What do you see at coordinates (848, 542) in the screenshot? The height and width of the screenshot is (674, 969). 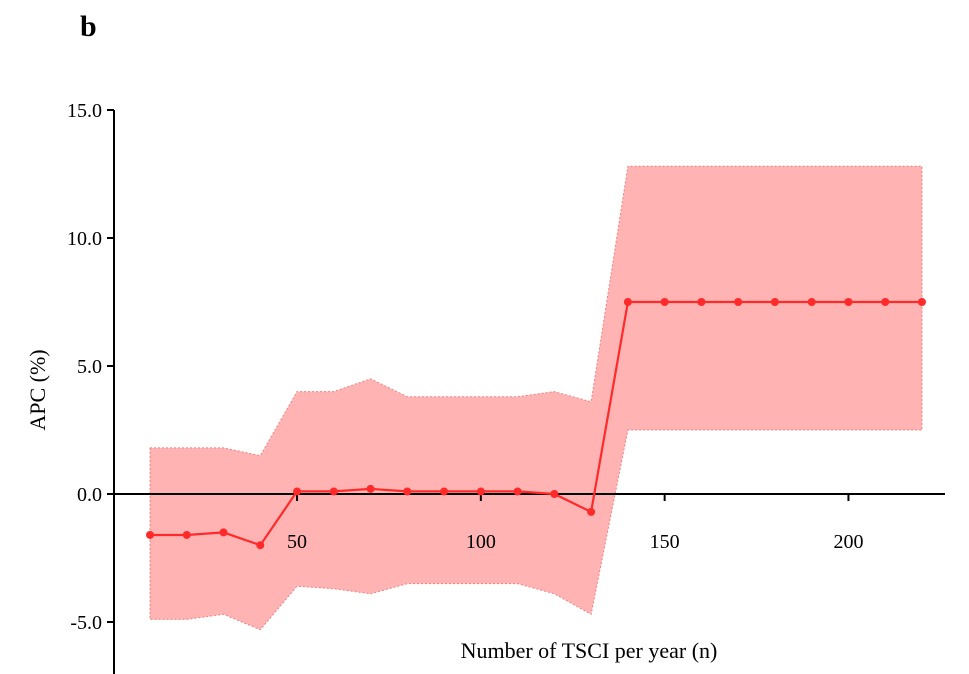 I see `x-tick-label: 200` at bounding box center [848, 542].